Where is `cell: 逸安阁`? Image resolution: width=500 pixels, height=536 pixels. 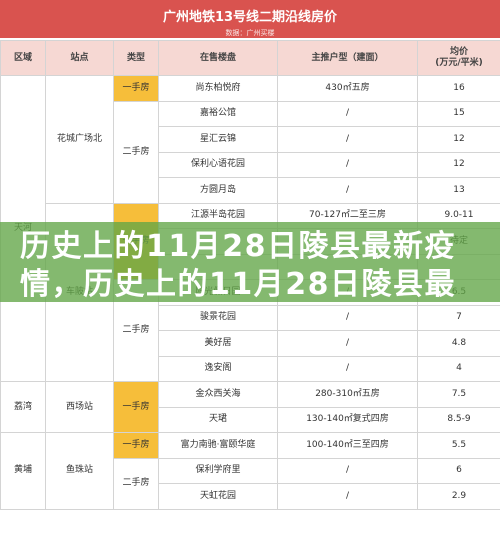 cell: 逸安阁 is located at coordinates (218, 368).